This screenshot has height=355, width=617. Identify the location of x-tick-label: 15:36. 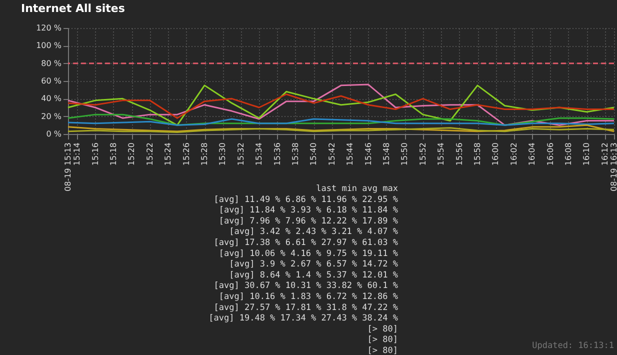
(277, 154).